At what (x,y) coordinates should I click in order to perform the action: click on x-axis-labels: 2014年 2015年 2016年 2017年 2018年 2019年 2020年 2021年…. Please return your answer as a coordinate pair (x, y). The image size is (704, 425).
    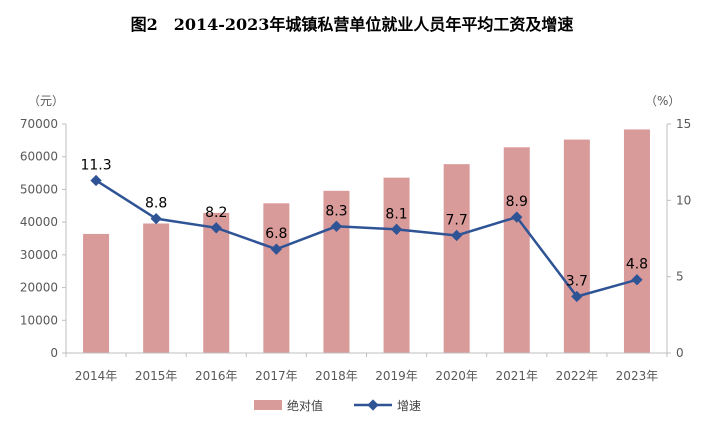
    Looking at the image, I should click on (366, 376).